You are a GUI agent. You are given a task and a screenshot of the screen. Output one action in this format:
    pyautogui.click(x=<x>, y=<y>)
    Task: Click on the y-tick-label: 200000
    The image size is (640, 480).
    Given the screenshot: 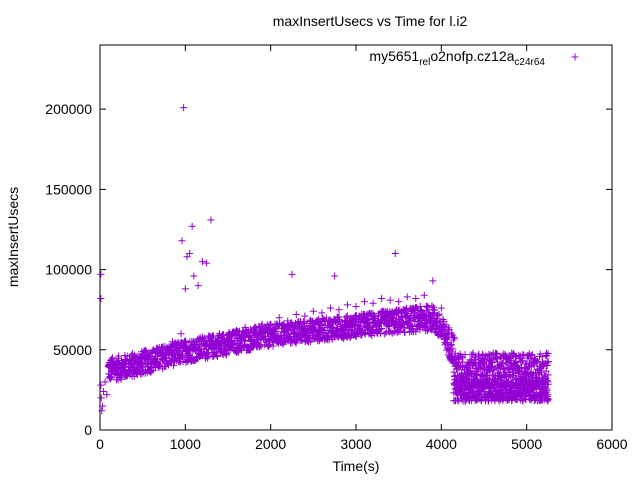 What is the action you would take?
    pyautogui.click(x=68, y=109)
    